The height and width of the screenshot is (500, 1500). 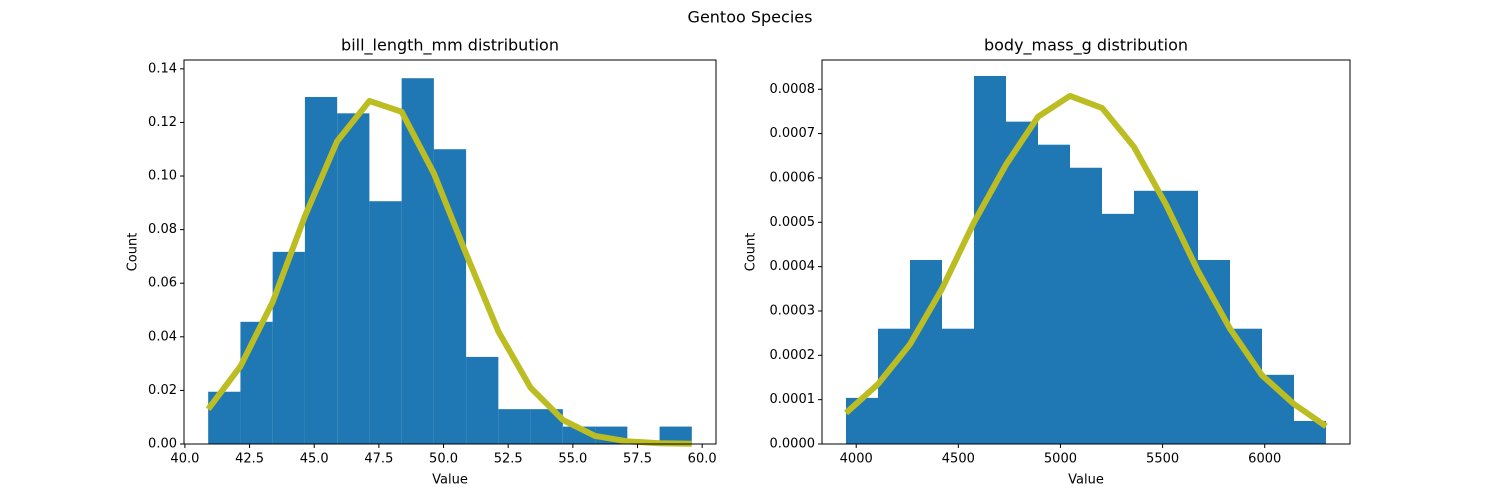 What do you see at coordinates (793, 444) in the screenshot?
I see `y-tick-label: 0.0000` at bounding box center [793, 444].